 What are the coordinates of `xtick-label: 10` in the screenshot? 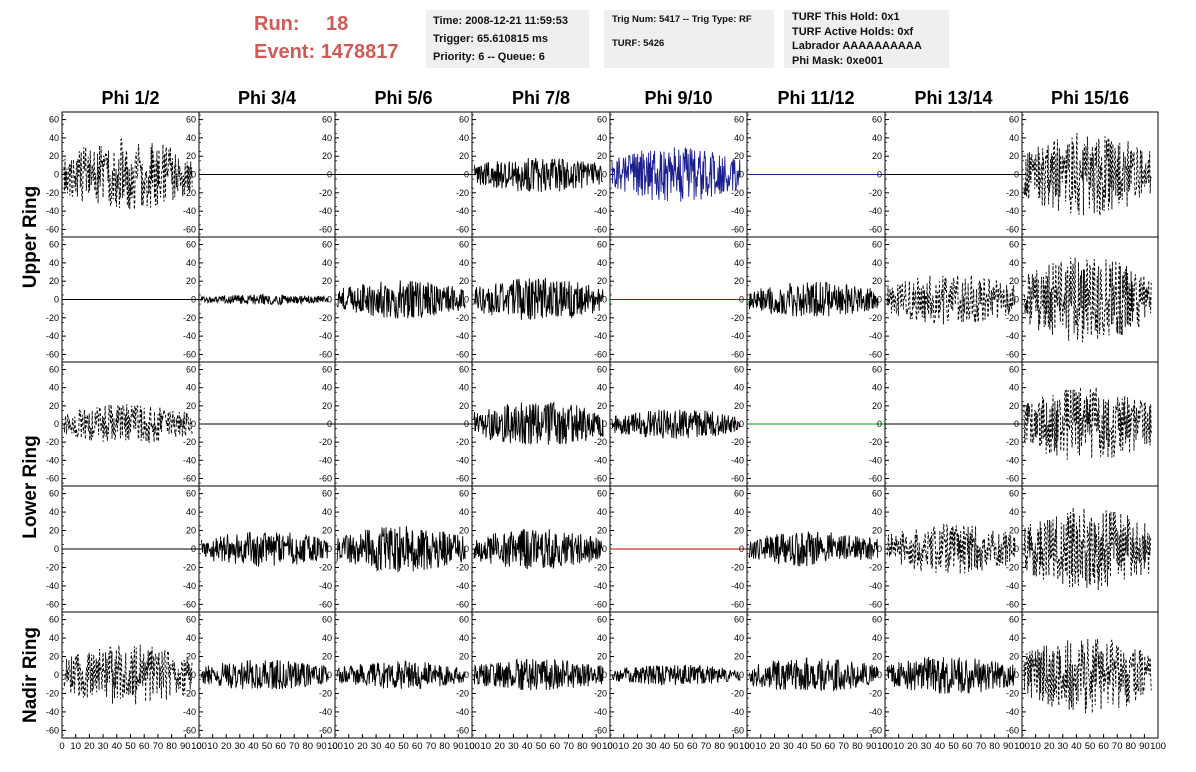 It's located at (212, 746).